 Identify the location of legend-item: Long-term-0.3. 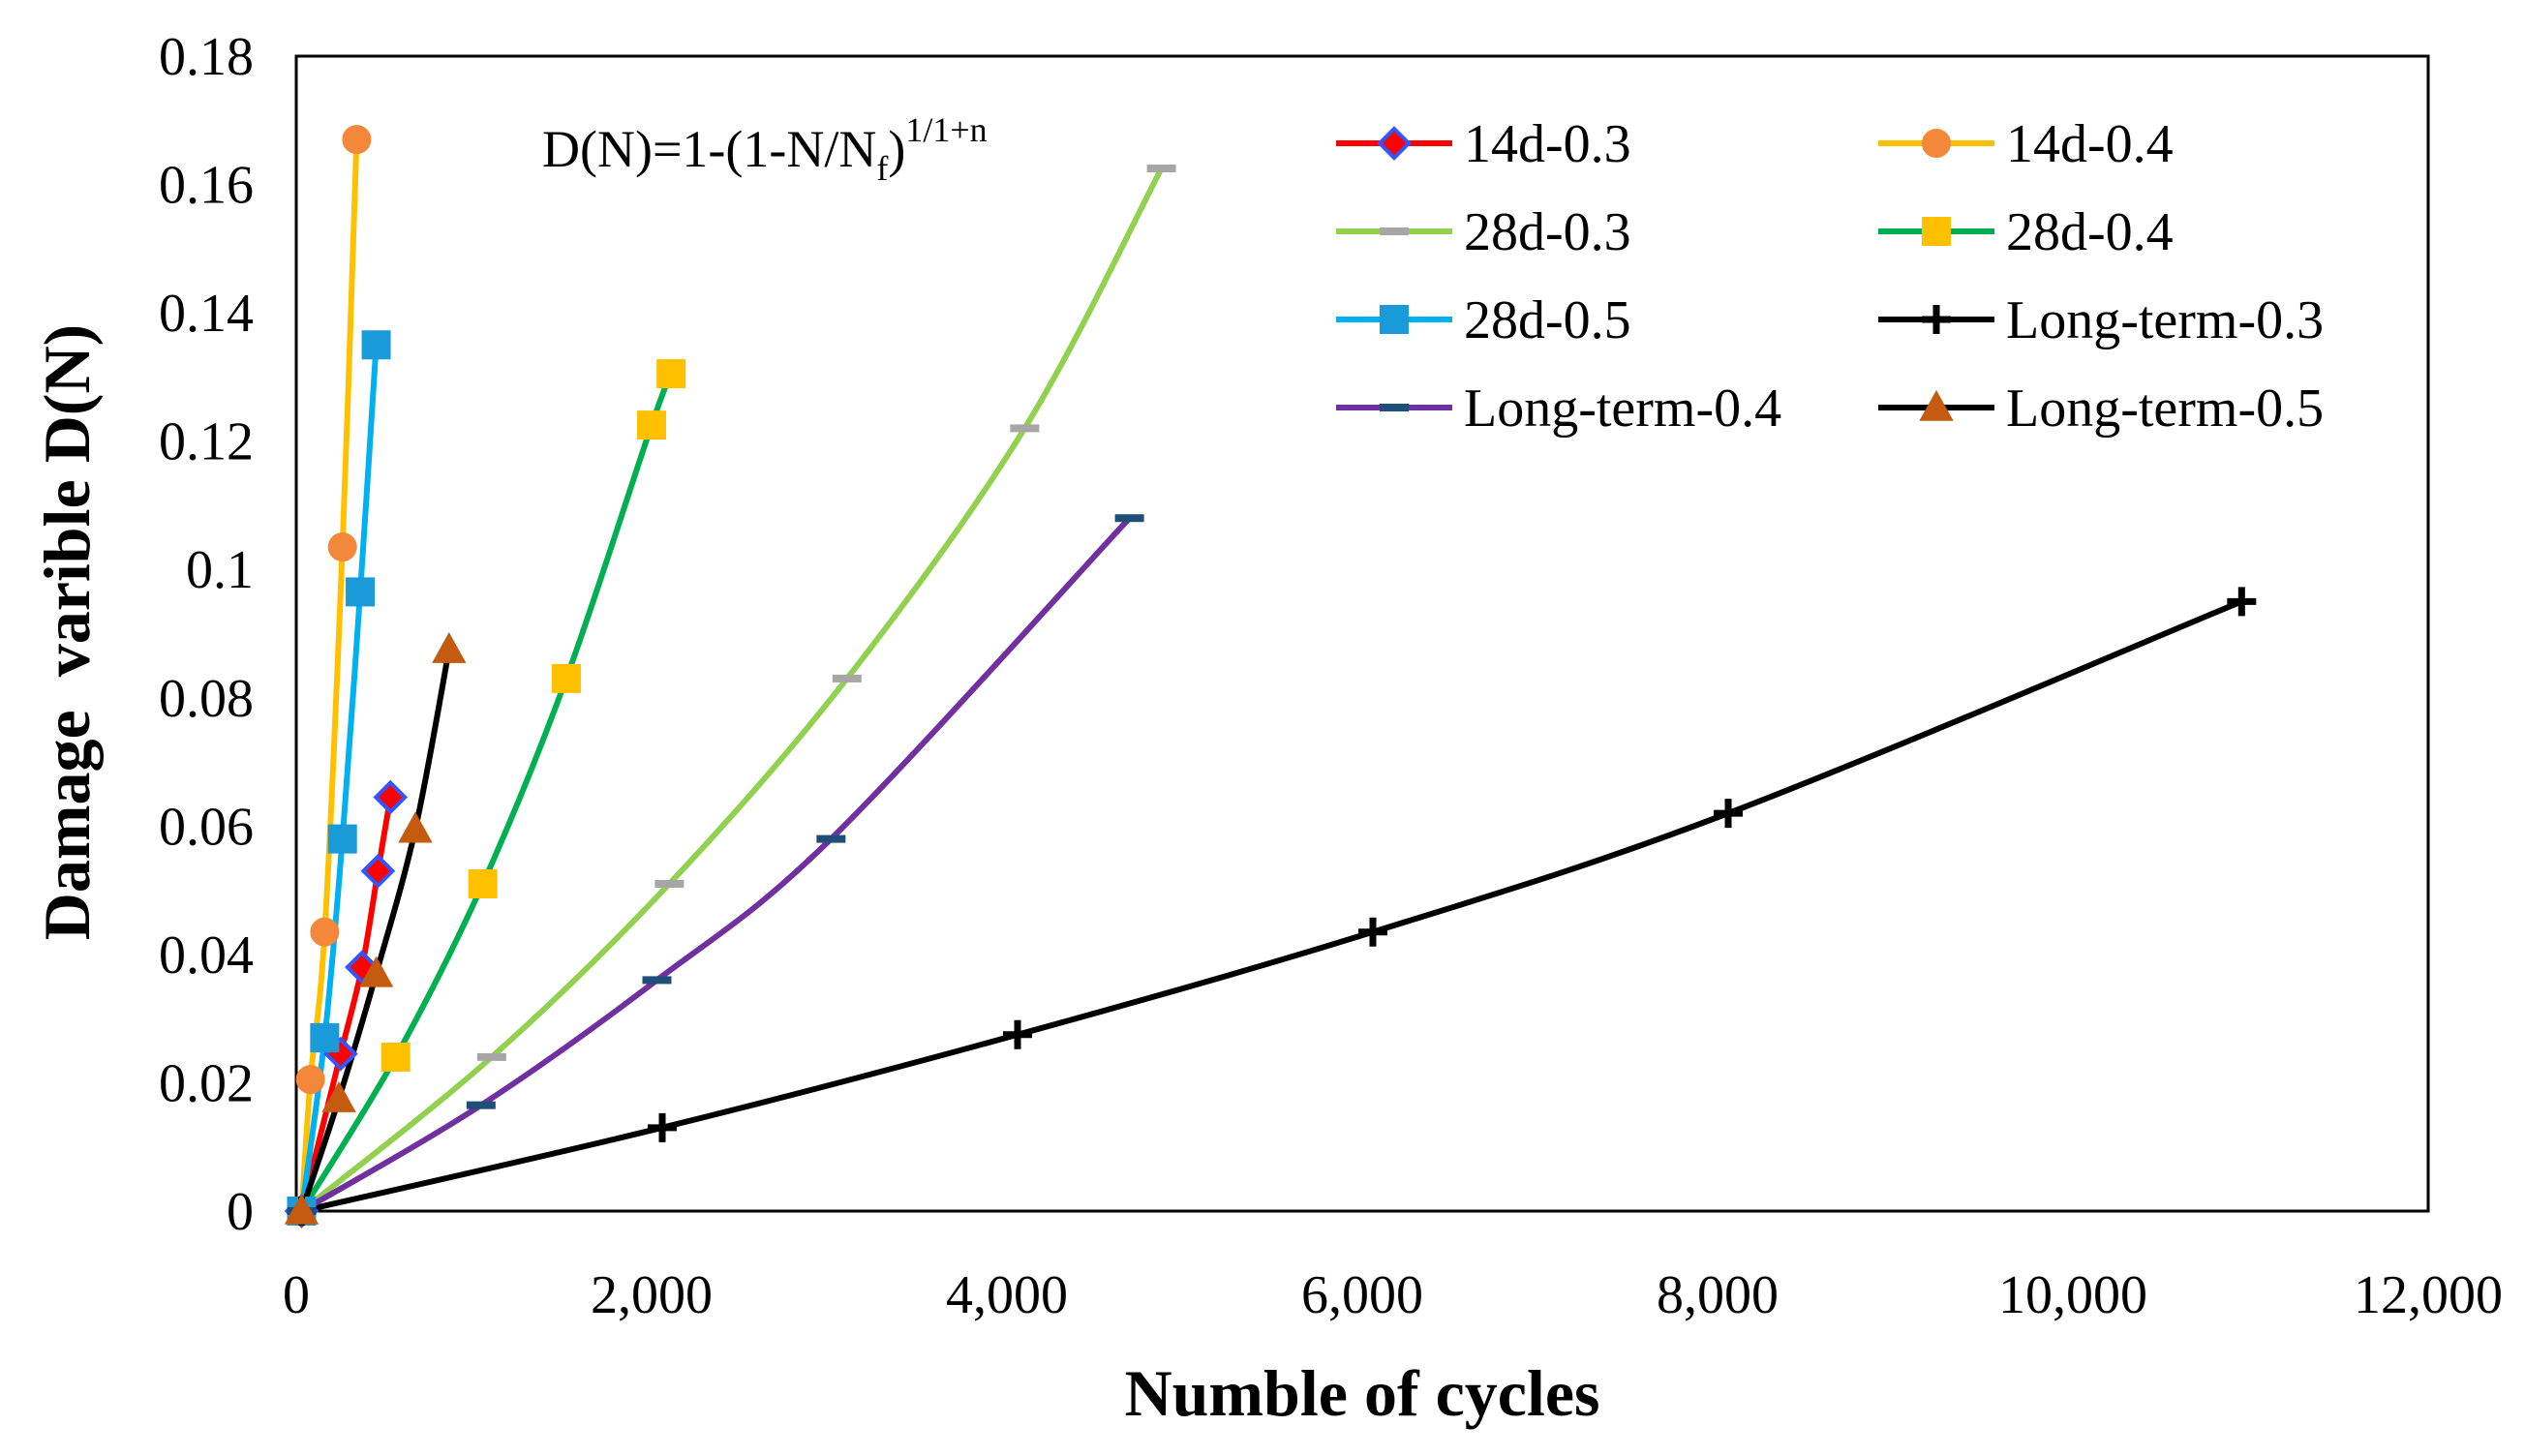
(2101, 320).